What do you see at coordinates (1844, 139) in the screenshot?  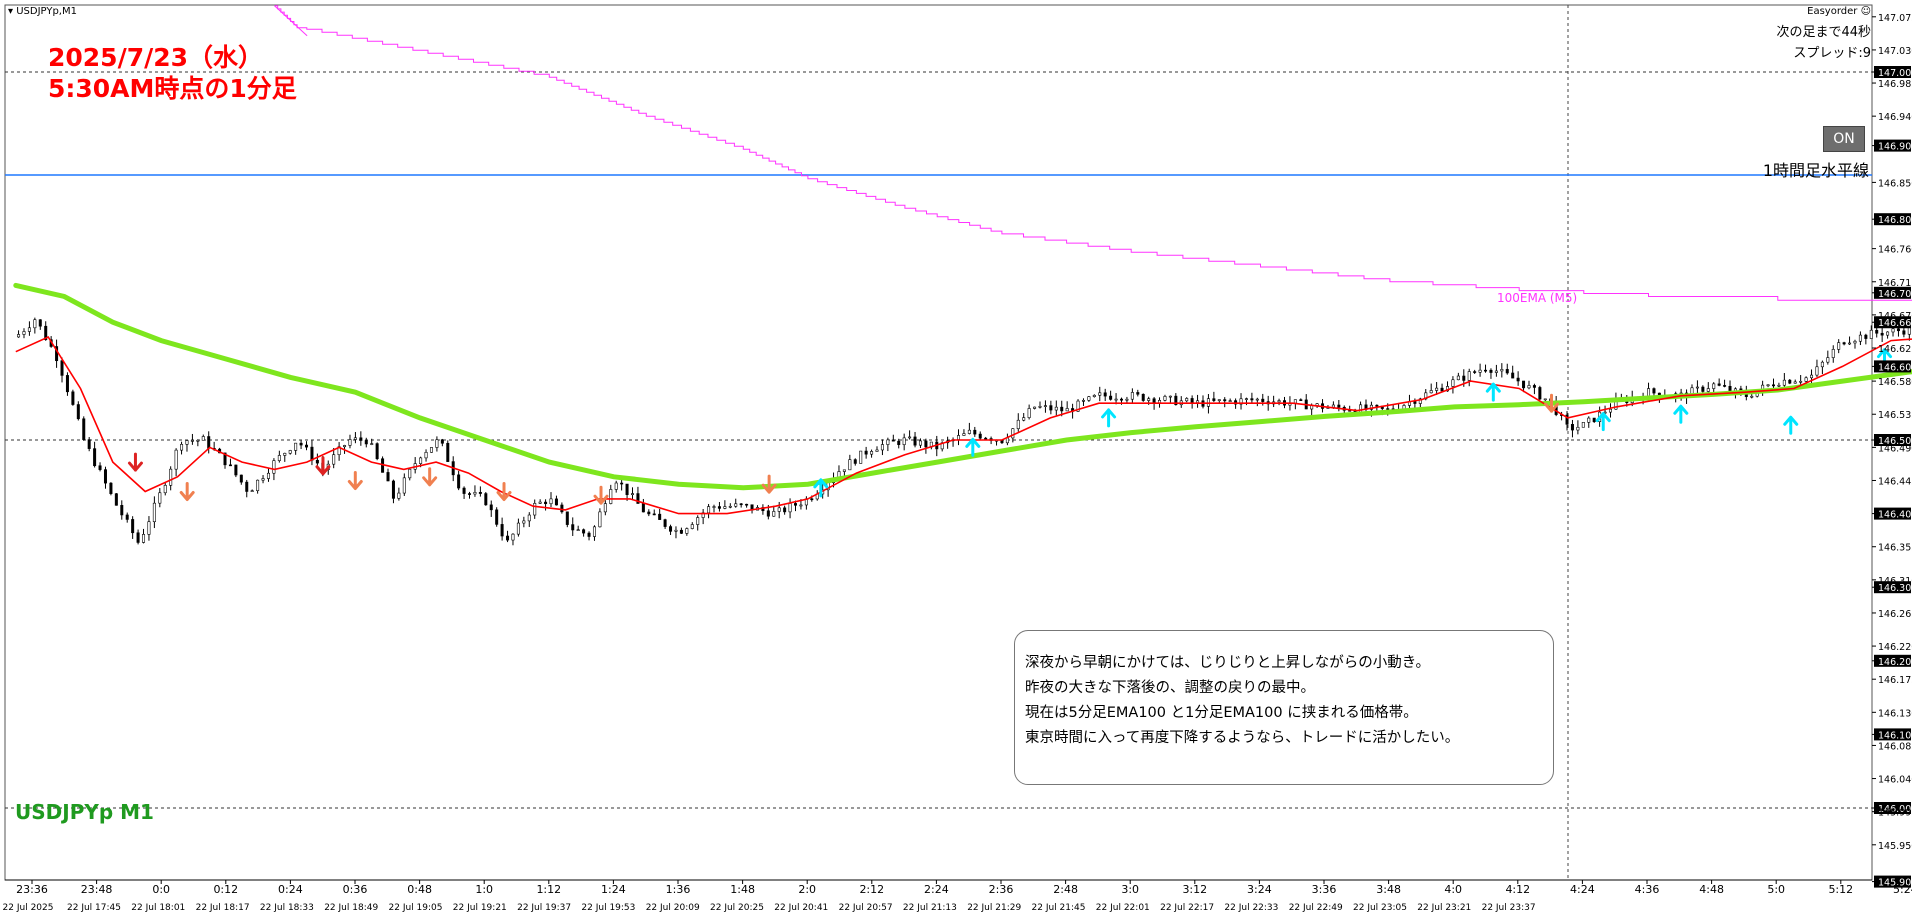 I see `on-toggle-button: ON` at bounding box center [1844, 139].